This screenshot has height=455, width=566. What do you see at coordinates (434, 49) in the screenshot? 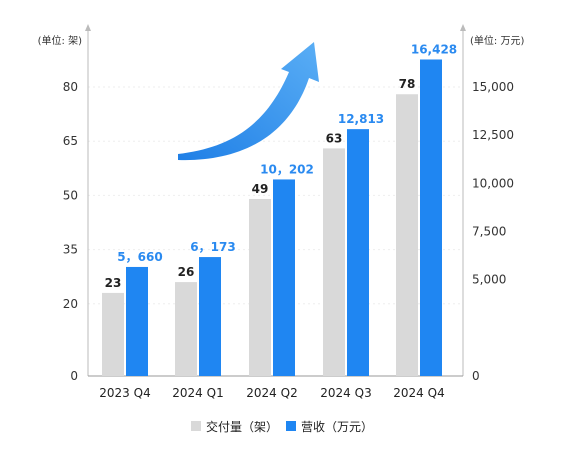
I see `data-label-revenue: 16,428` at bounding box center [434, 49].